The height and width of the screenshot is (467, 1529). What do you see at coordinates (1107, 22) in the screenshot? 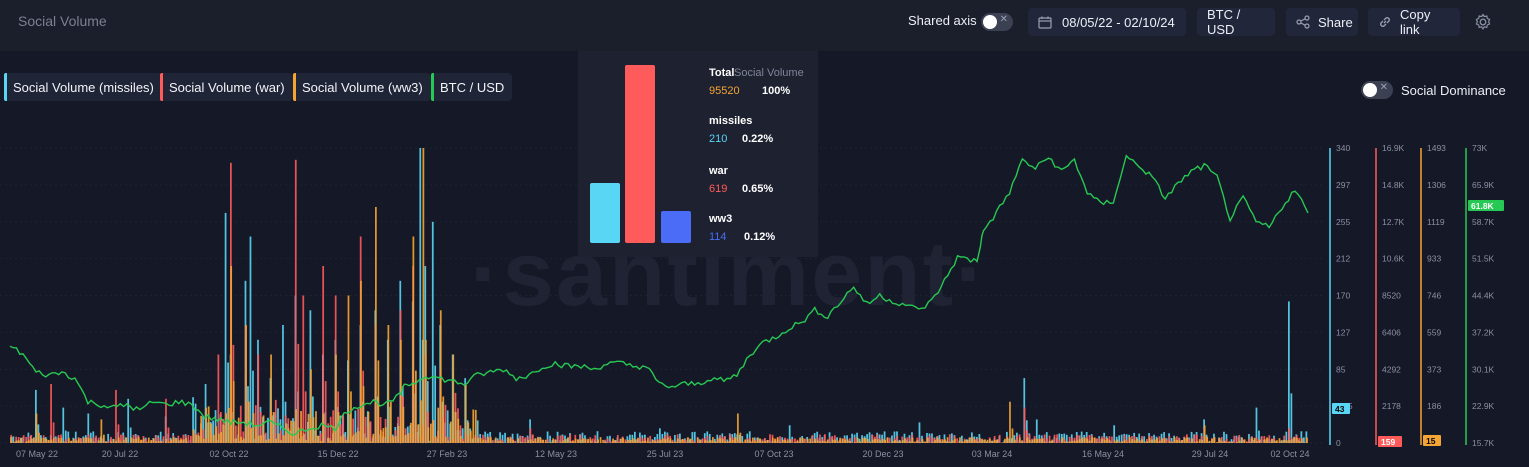
I see `date-range-button: 08/05/22 - 02/10/24` at bounding box center [1107, 22].